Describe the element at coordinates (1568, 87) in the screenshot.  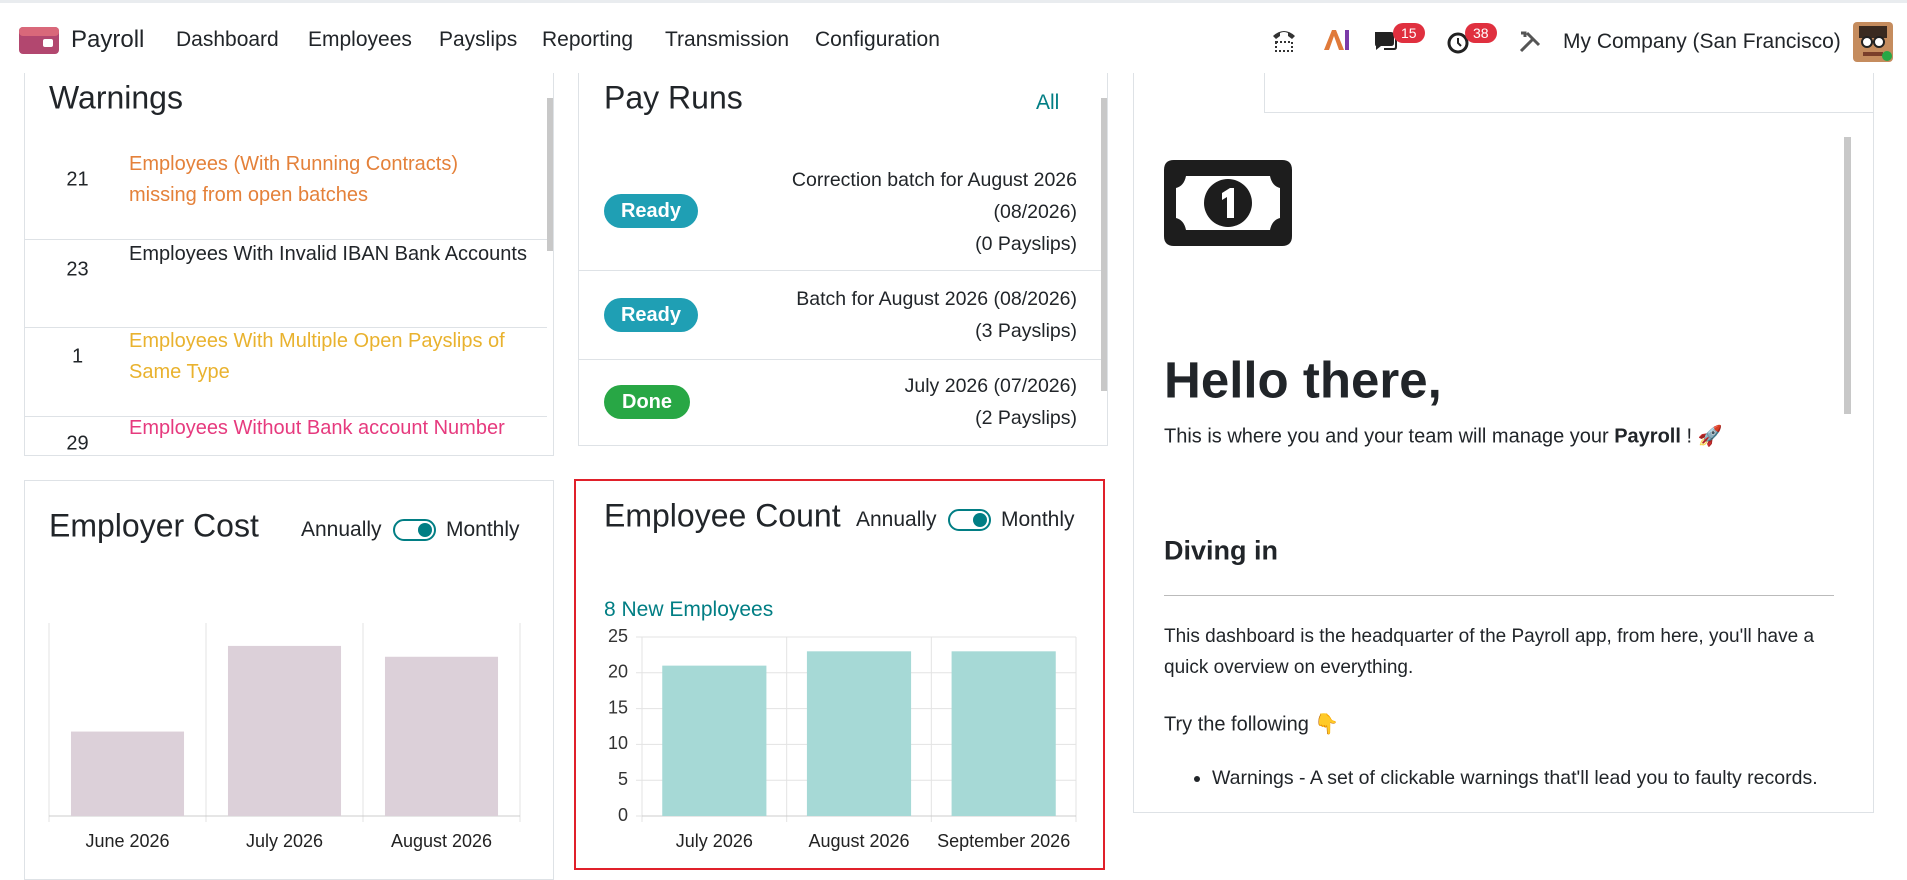
I see `tab-strip` at that location.